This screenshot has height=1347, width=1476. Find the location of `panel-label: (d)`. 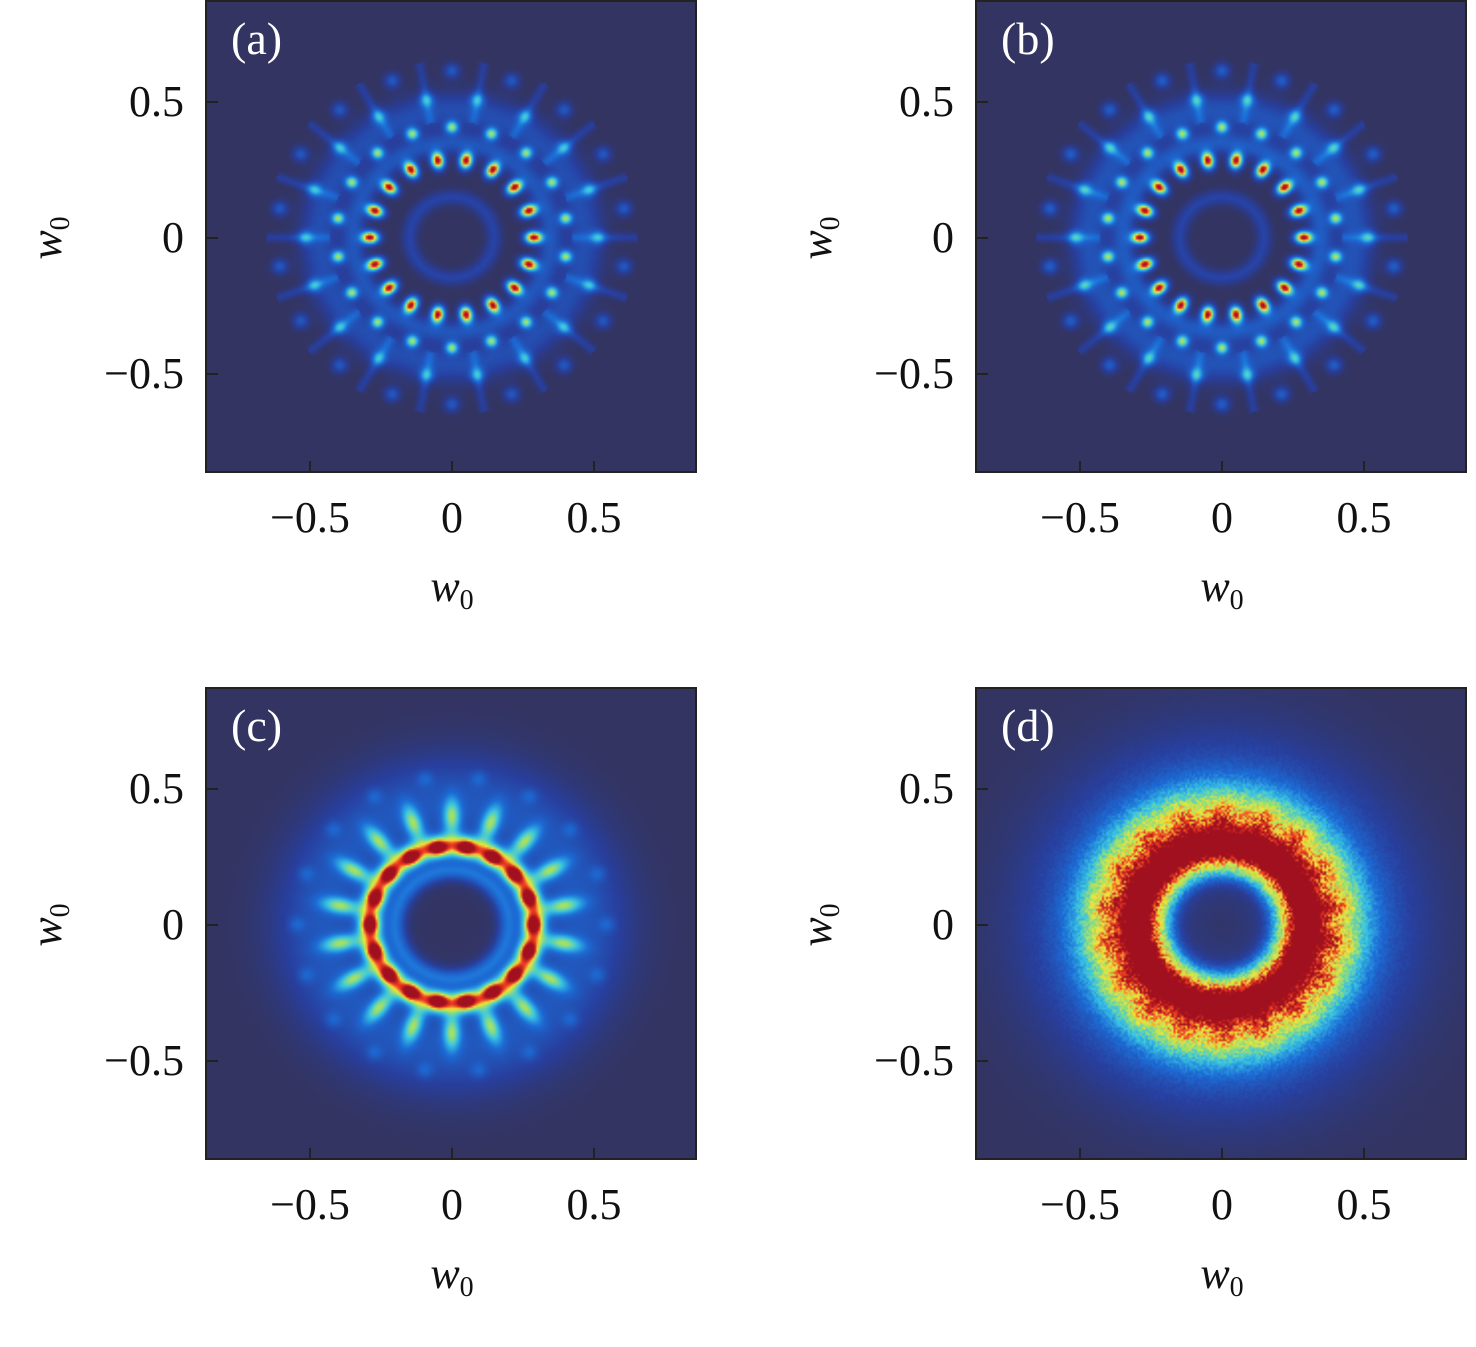

panel-label: (d) is located at coordinates (1028, 725).